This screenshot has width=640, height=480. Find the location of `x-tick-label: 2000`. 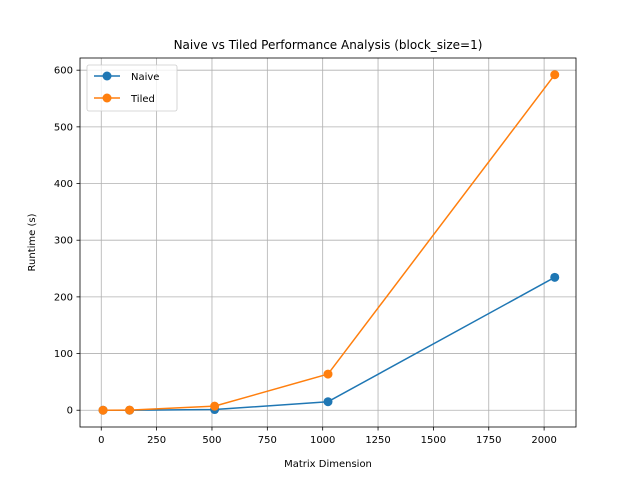

x-tick-label: 2000 is located at coordinates (543, 440).